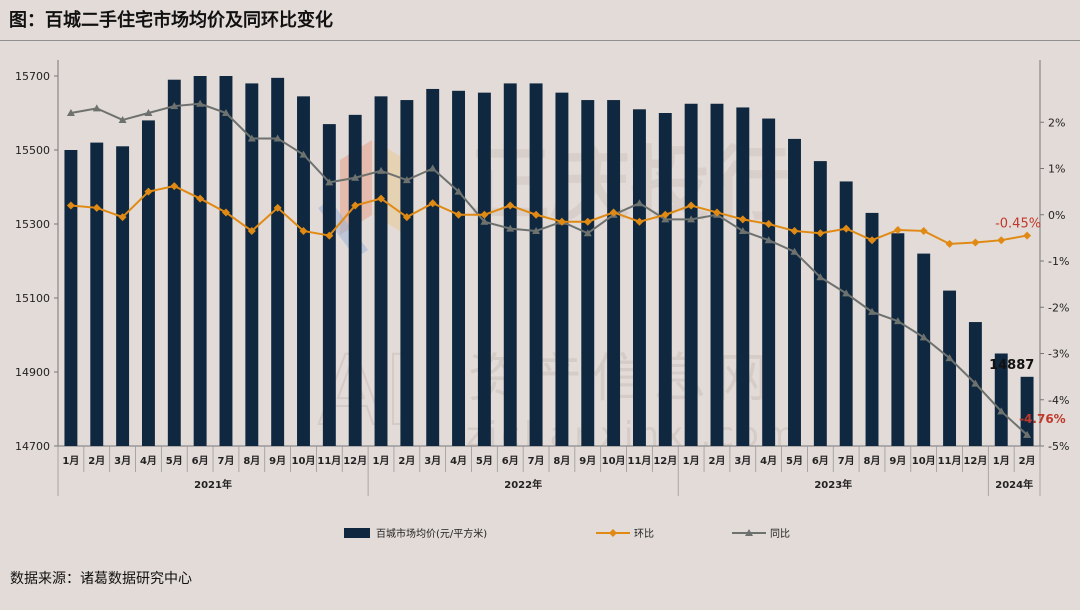 The height and width of the screenshot is (610, 1080). I want to click on right-tick-label: 1%, so click(1056, 169).